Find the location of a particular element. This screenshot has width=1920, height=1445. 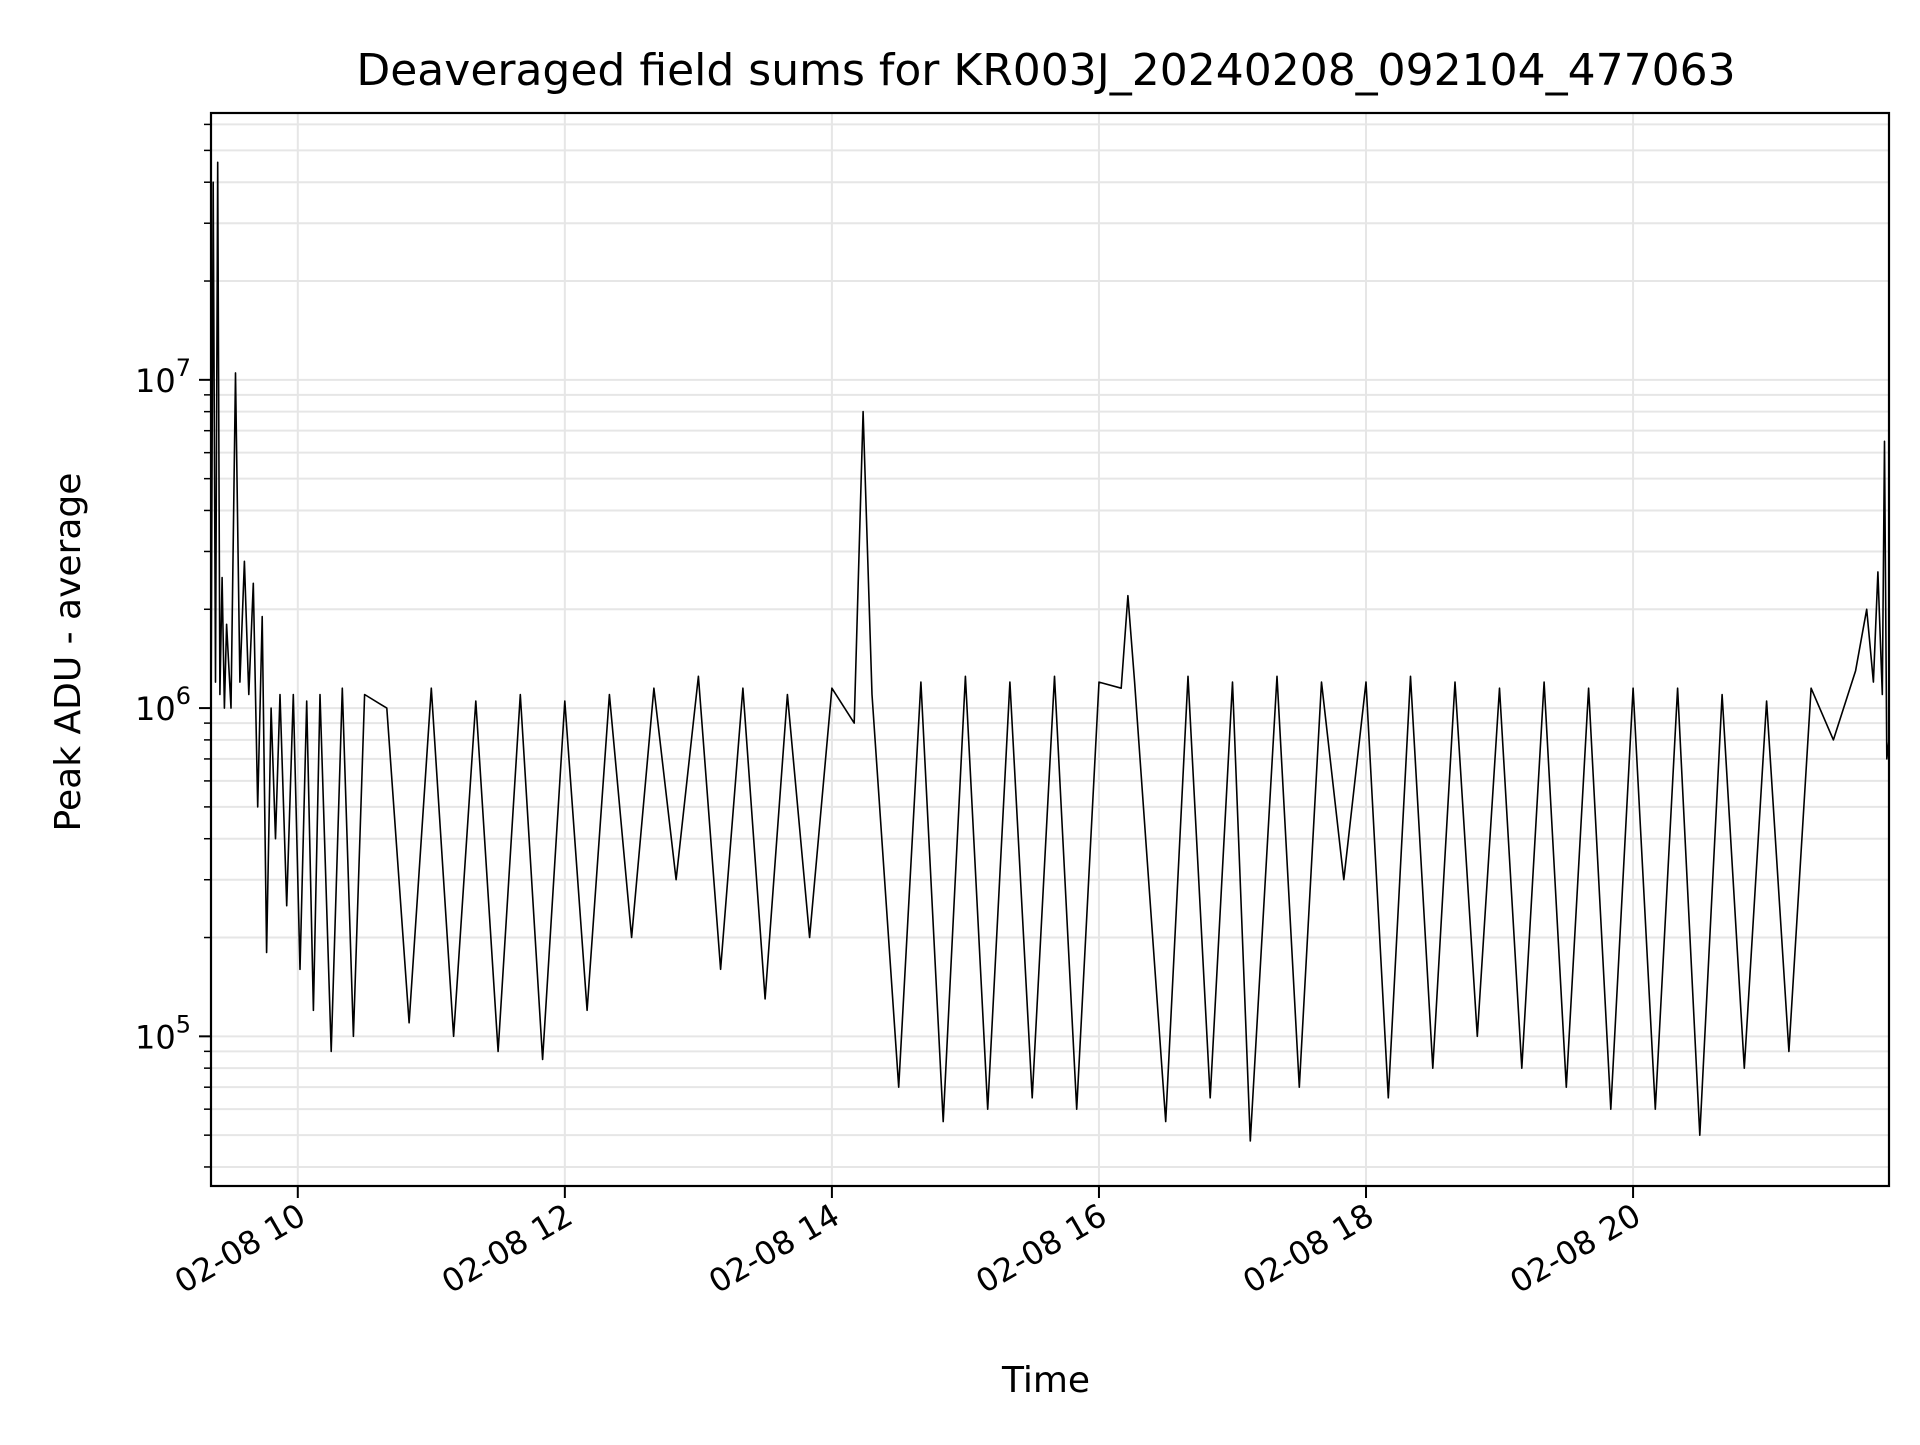

y-tick-label: 10⁷ is located at coordinates (163, 377).